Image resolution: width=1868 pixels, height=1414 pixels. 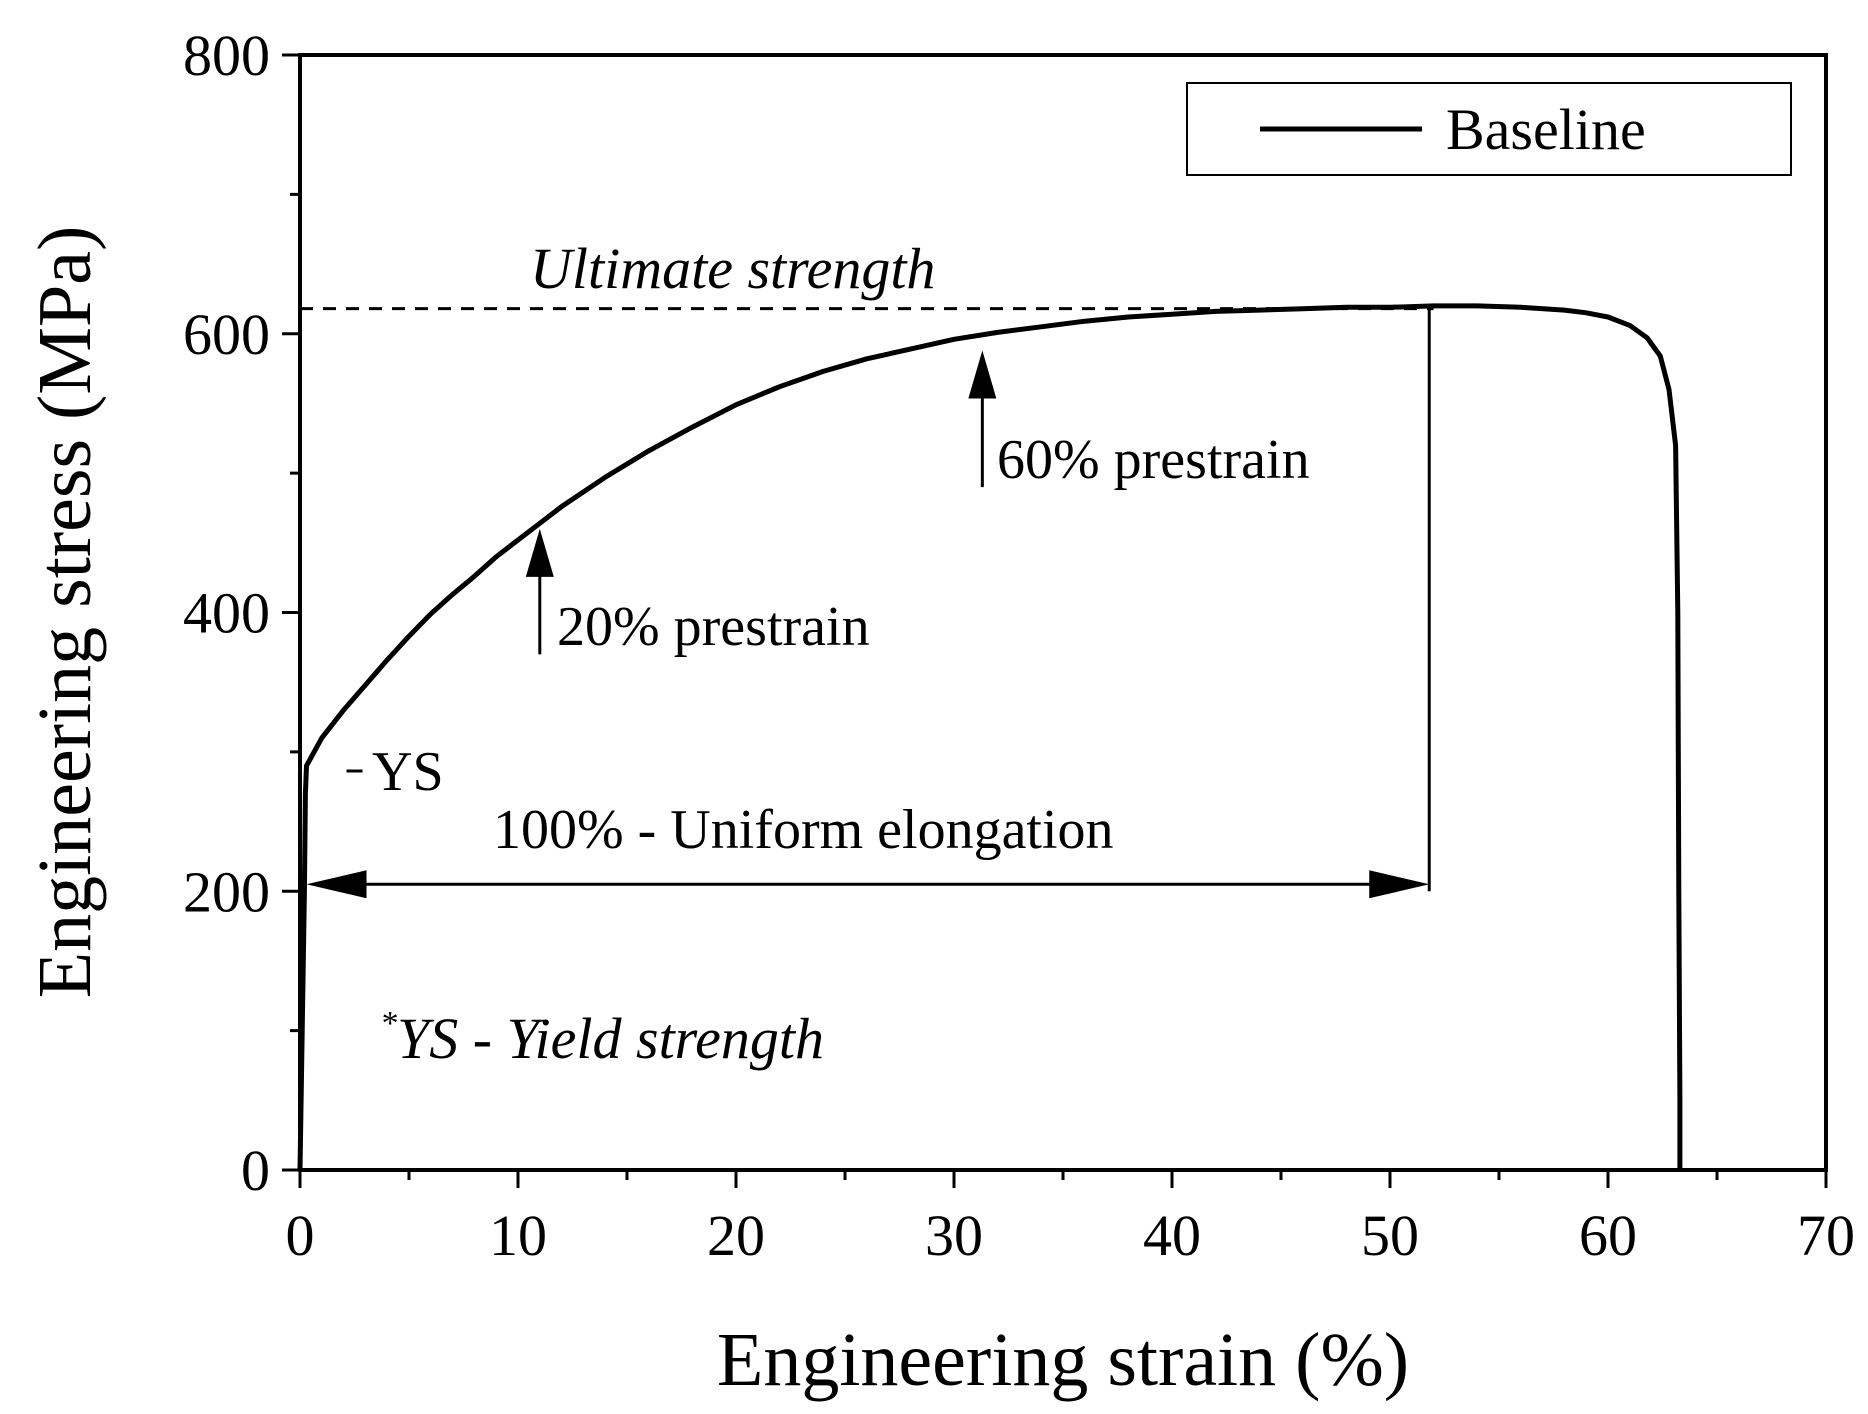 I want to click on x-tick-label: 20, so click(x=736, y=1235).